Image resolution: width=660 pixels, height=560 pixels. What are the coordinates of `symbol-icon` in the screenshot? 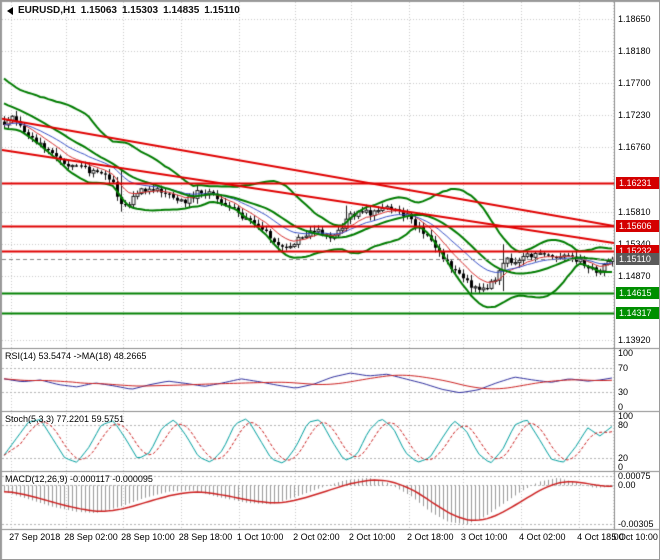 It's located at (10, 10).